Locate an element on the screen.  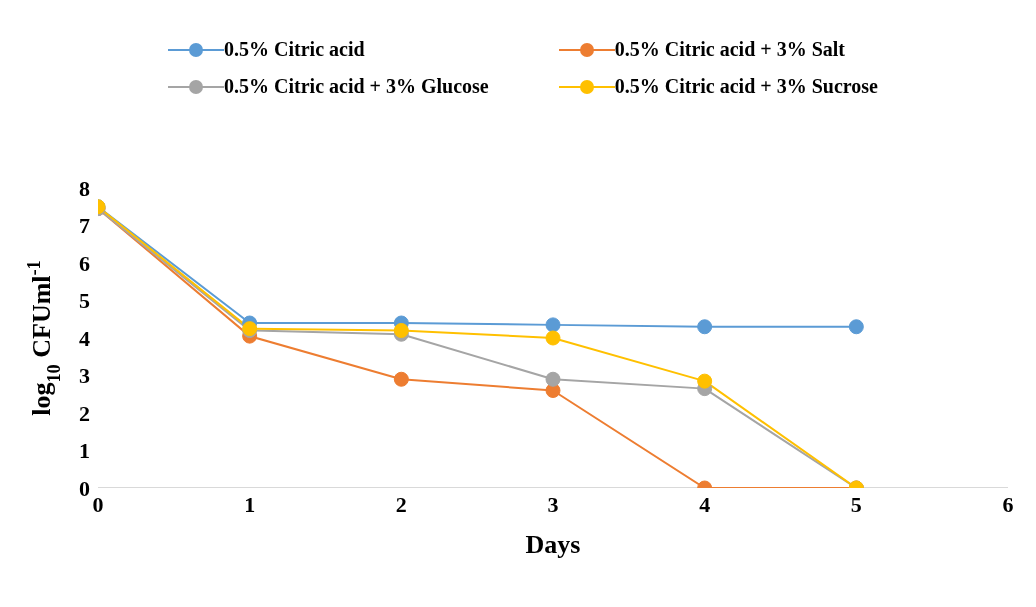
x-tick-label: 6 is located at coordinates (1008, 504).